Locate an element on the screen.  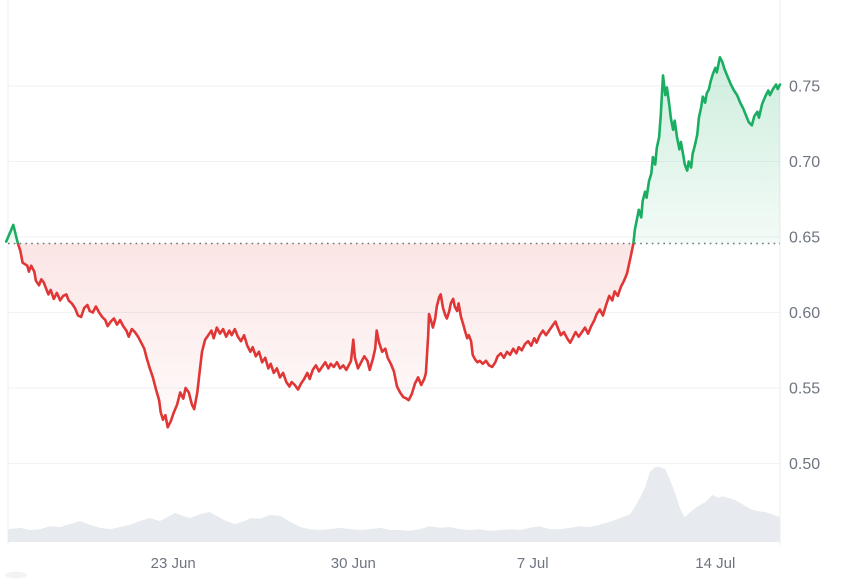
watermark-fragment is located at coordinates (16, 575).